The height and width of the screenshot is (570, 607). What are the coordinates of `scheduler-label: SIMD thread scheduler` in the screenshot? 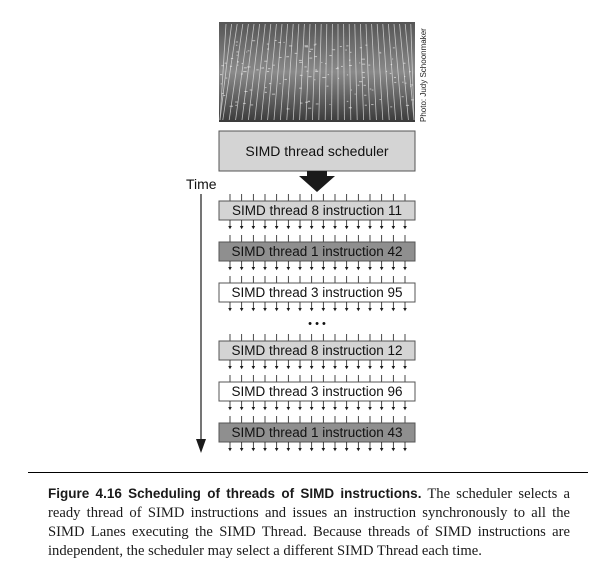 It's located at (317, 151).